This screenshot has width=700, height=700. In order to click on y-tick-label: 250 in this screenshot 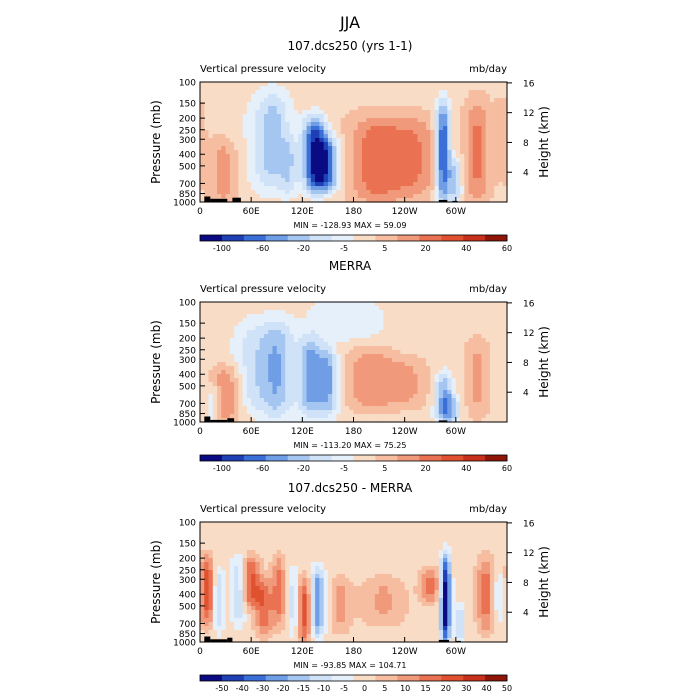, I will do `click(187, 131)`.